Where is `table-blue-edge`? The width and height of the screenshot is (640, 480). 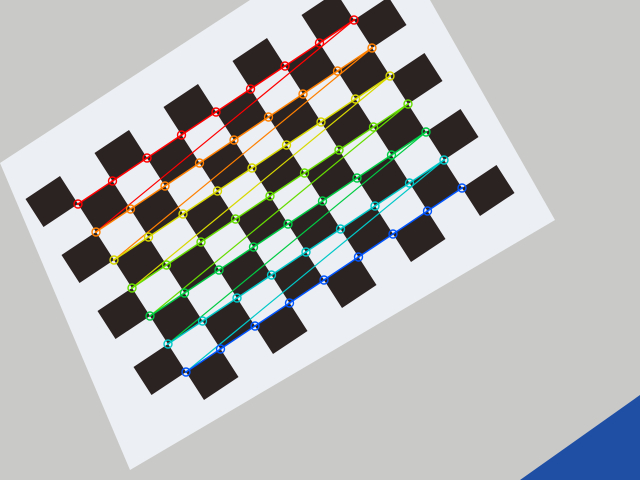 table-blue-edge is located at coordinates (580, 437).